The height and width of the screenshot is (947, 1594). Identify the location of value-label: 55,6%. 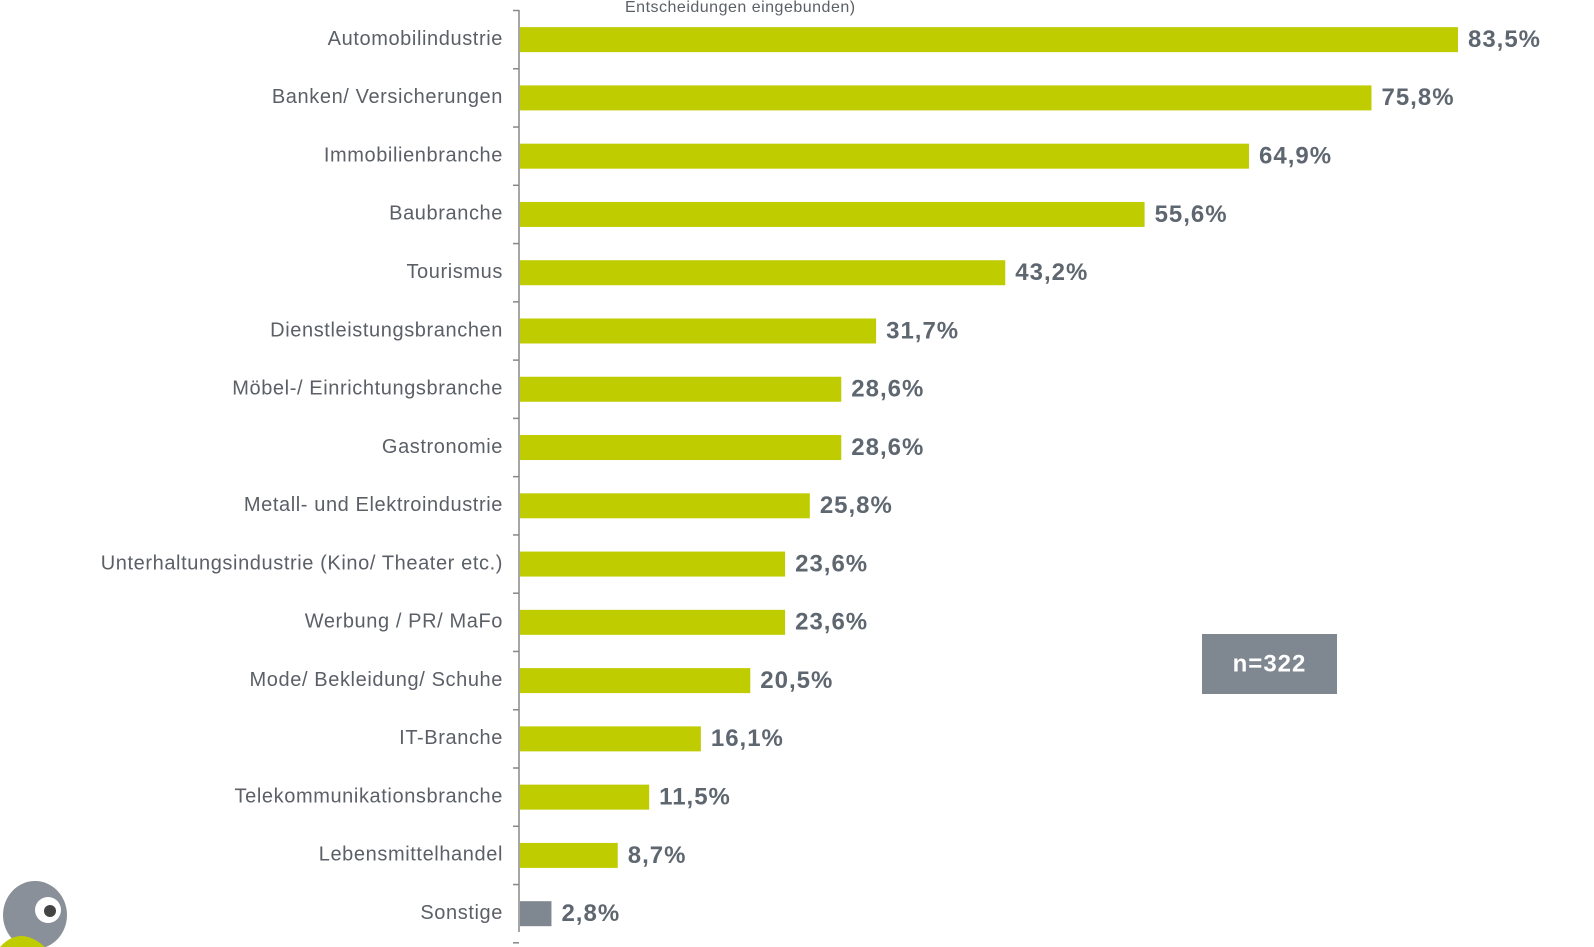
(1191, 214).